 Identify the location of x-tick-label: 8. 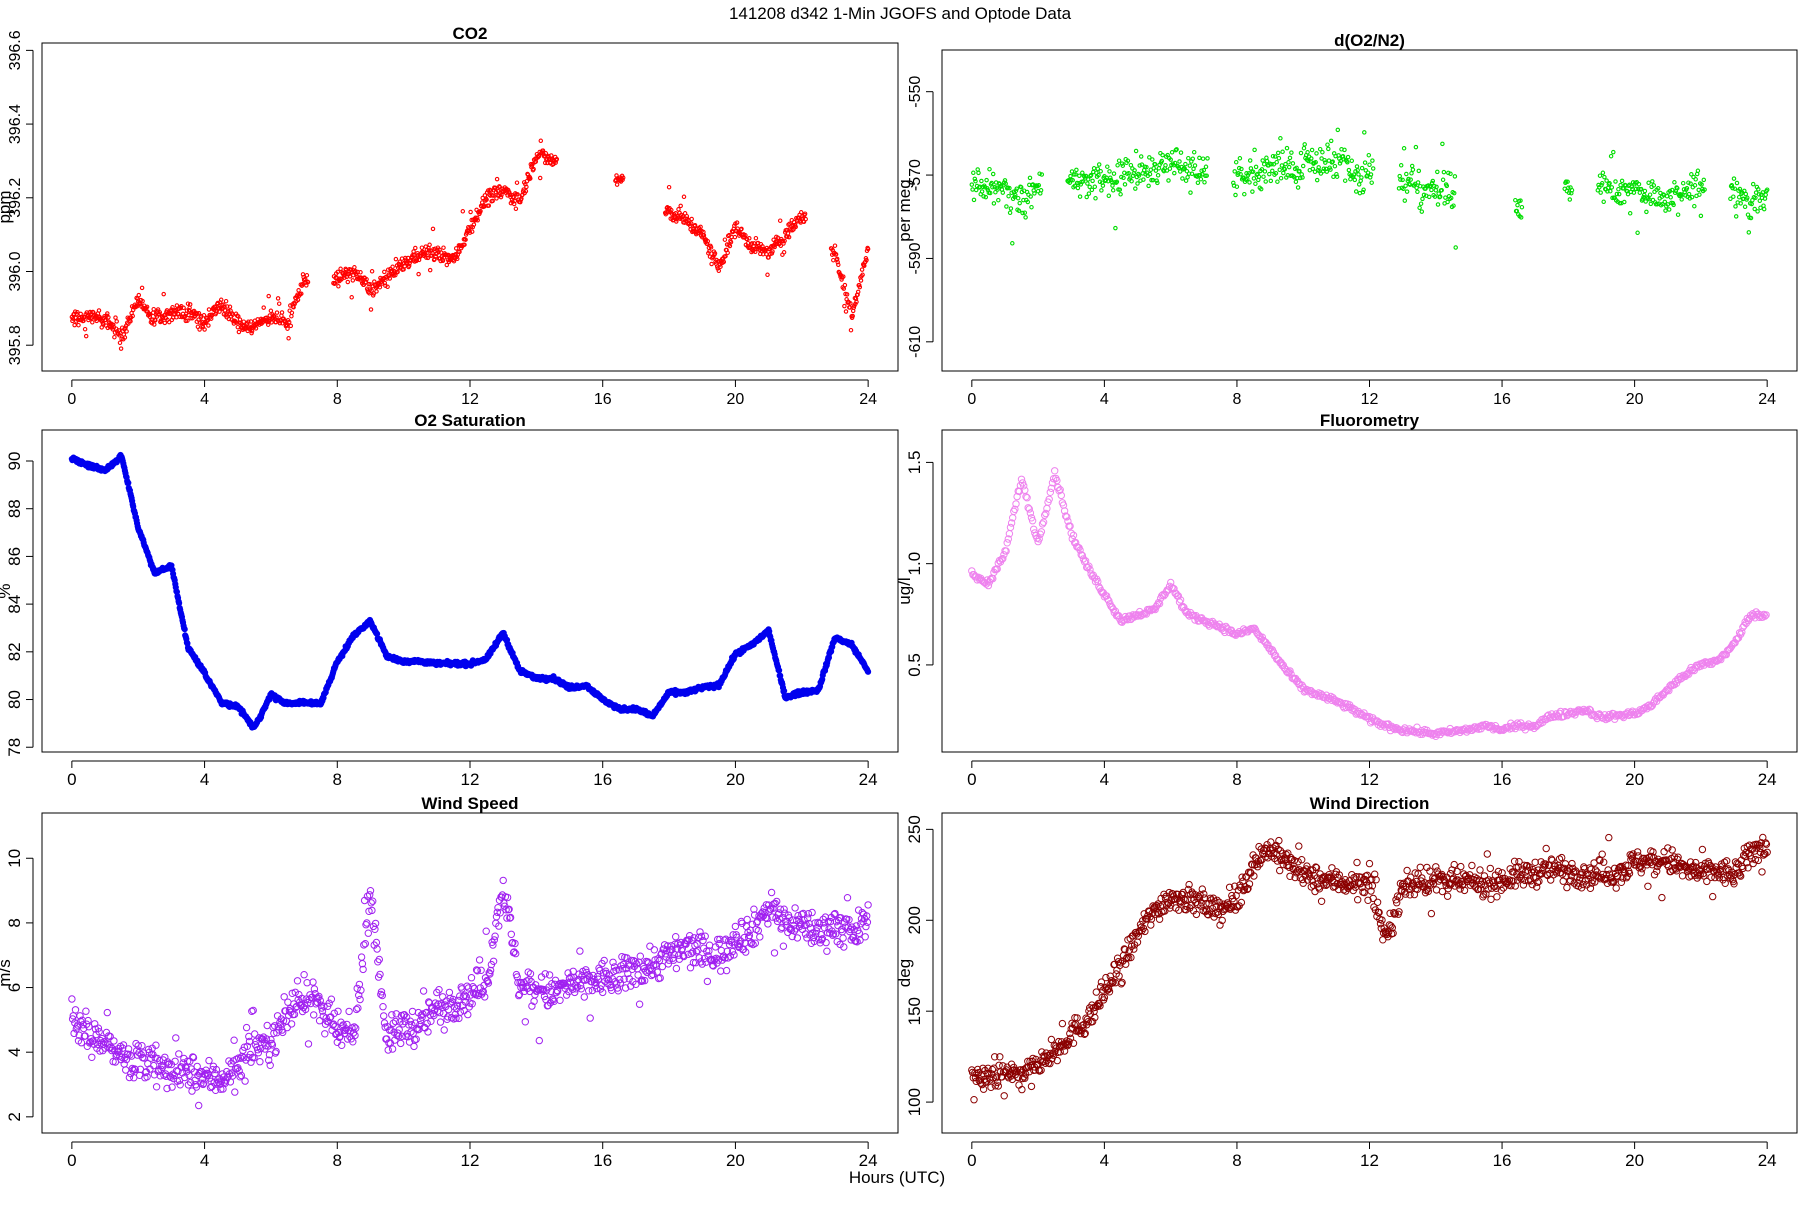
(1236, 399).